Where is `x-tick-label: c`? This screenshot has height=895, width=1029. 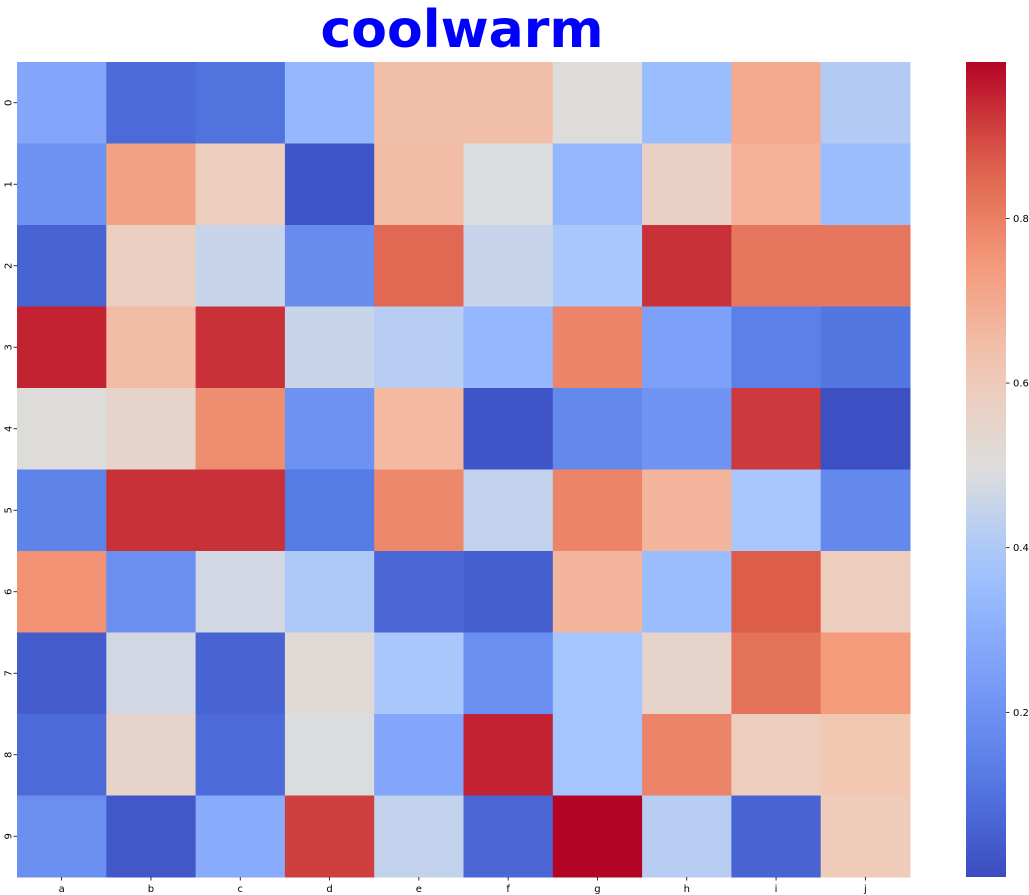 x-tick-label: c is located at coordinates (241, 889).